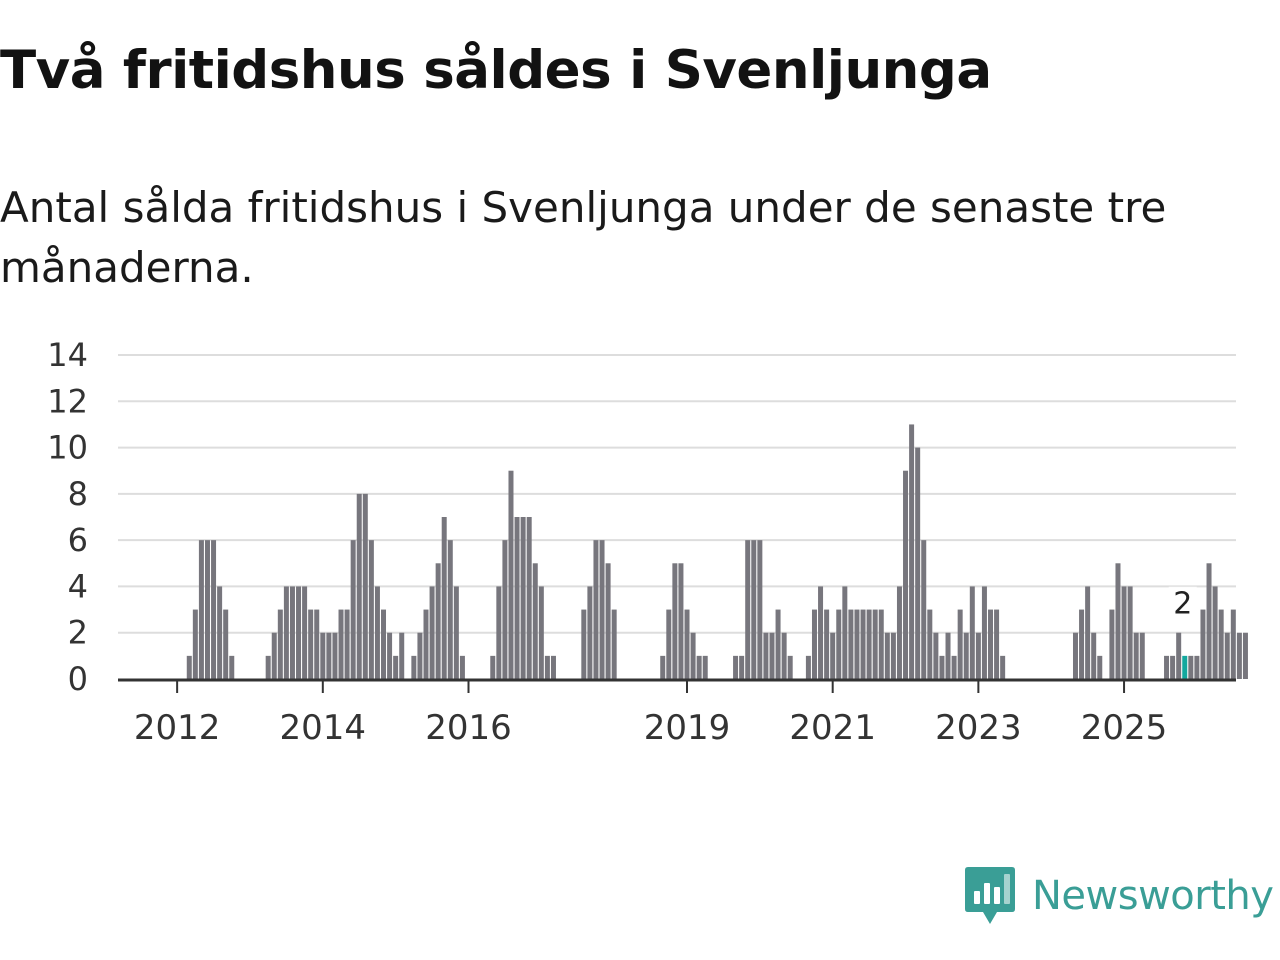 The height and width of the screenshot is (960, 1280). I want to click on data-labels: 2, so click(1182, 604).